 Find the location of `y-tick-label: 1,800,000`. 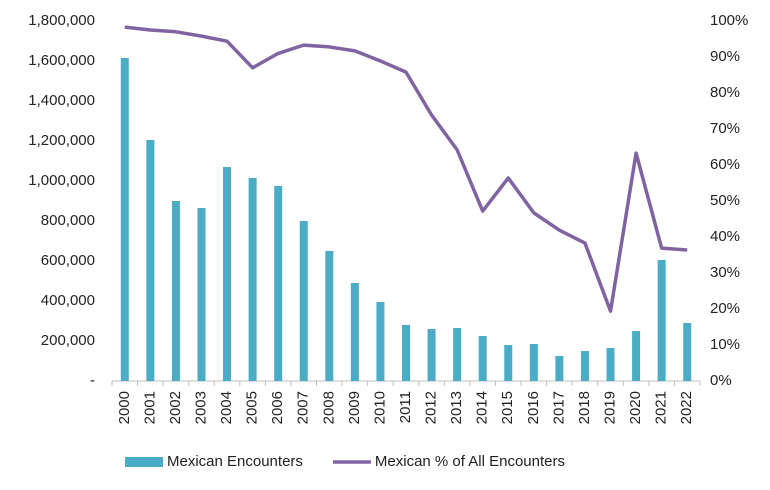

y-tick-label: 1,800,000 is located at coordinates (61, 20).